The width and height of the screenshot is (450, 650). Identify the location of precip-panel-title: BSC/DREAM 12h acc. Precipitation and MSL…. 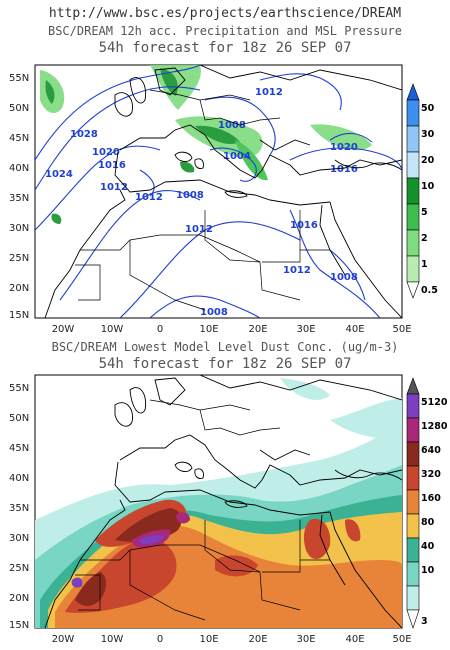
(224, 31).